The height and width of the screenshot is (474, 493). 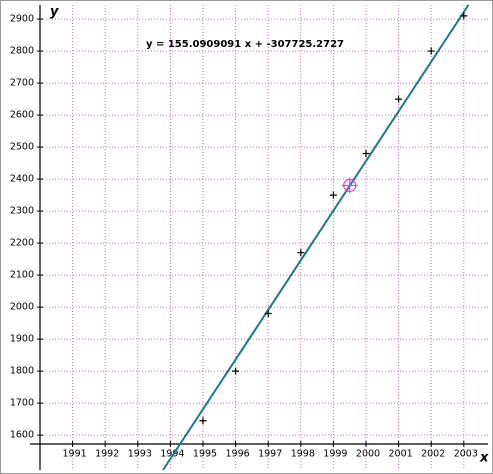 What do you see at coordinates (22, 403) in the screenshot?
I see `y-tick-label: 1700` at bounding box center [22, 403].